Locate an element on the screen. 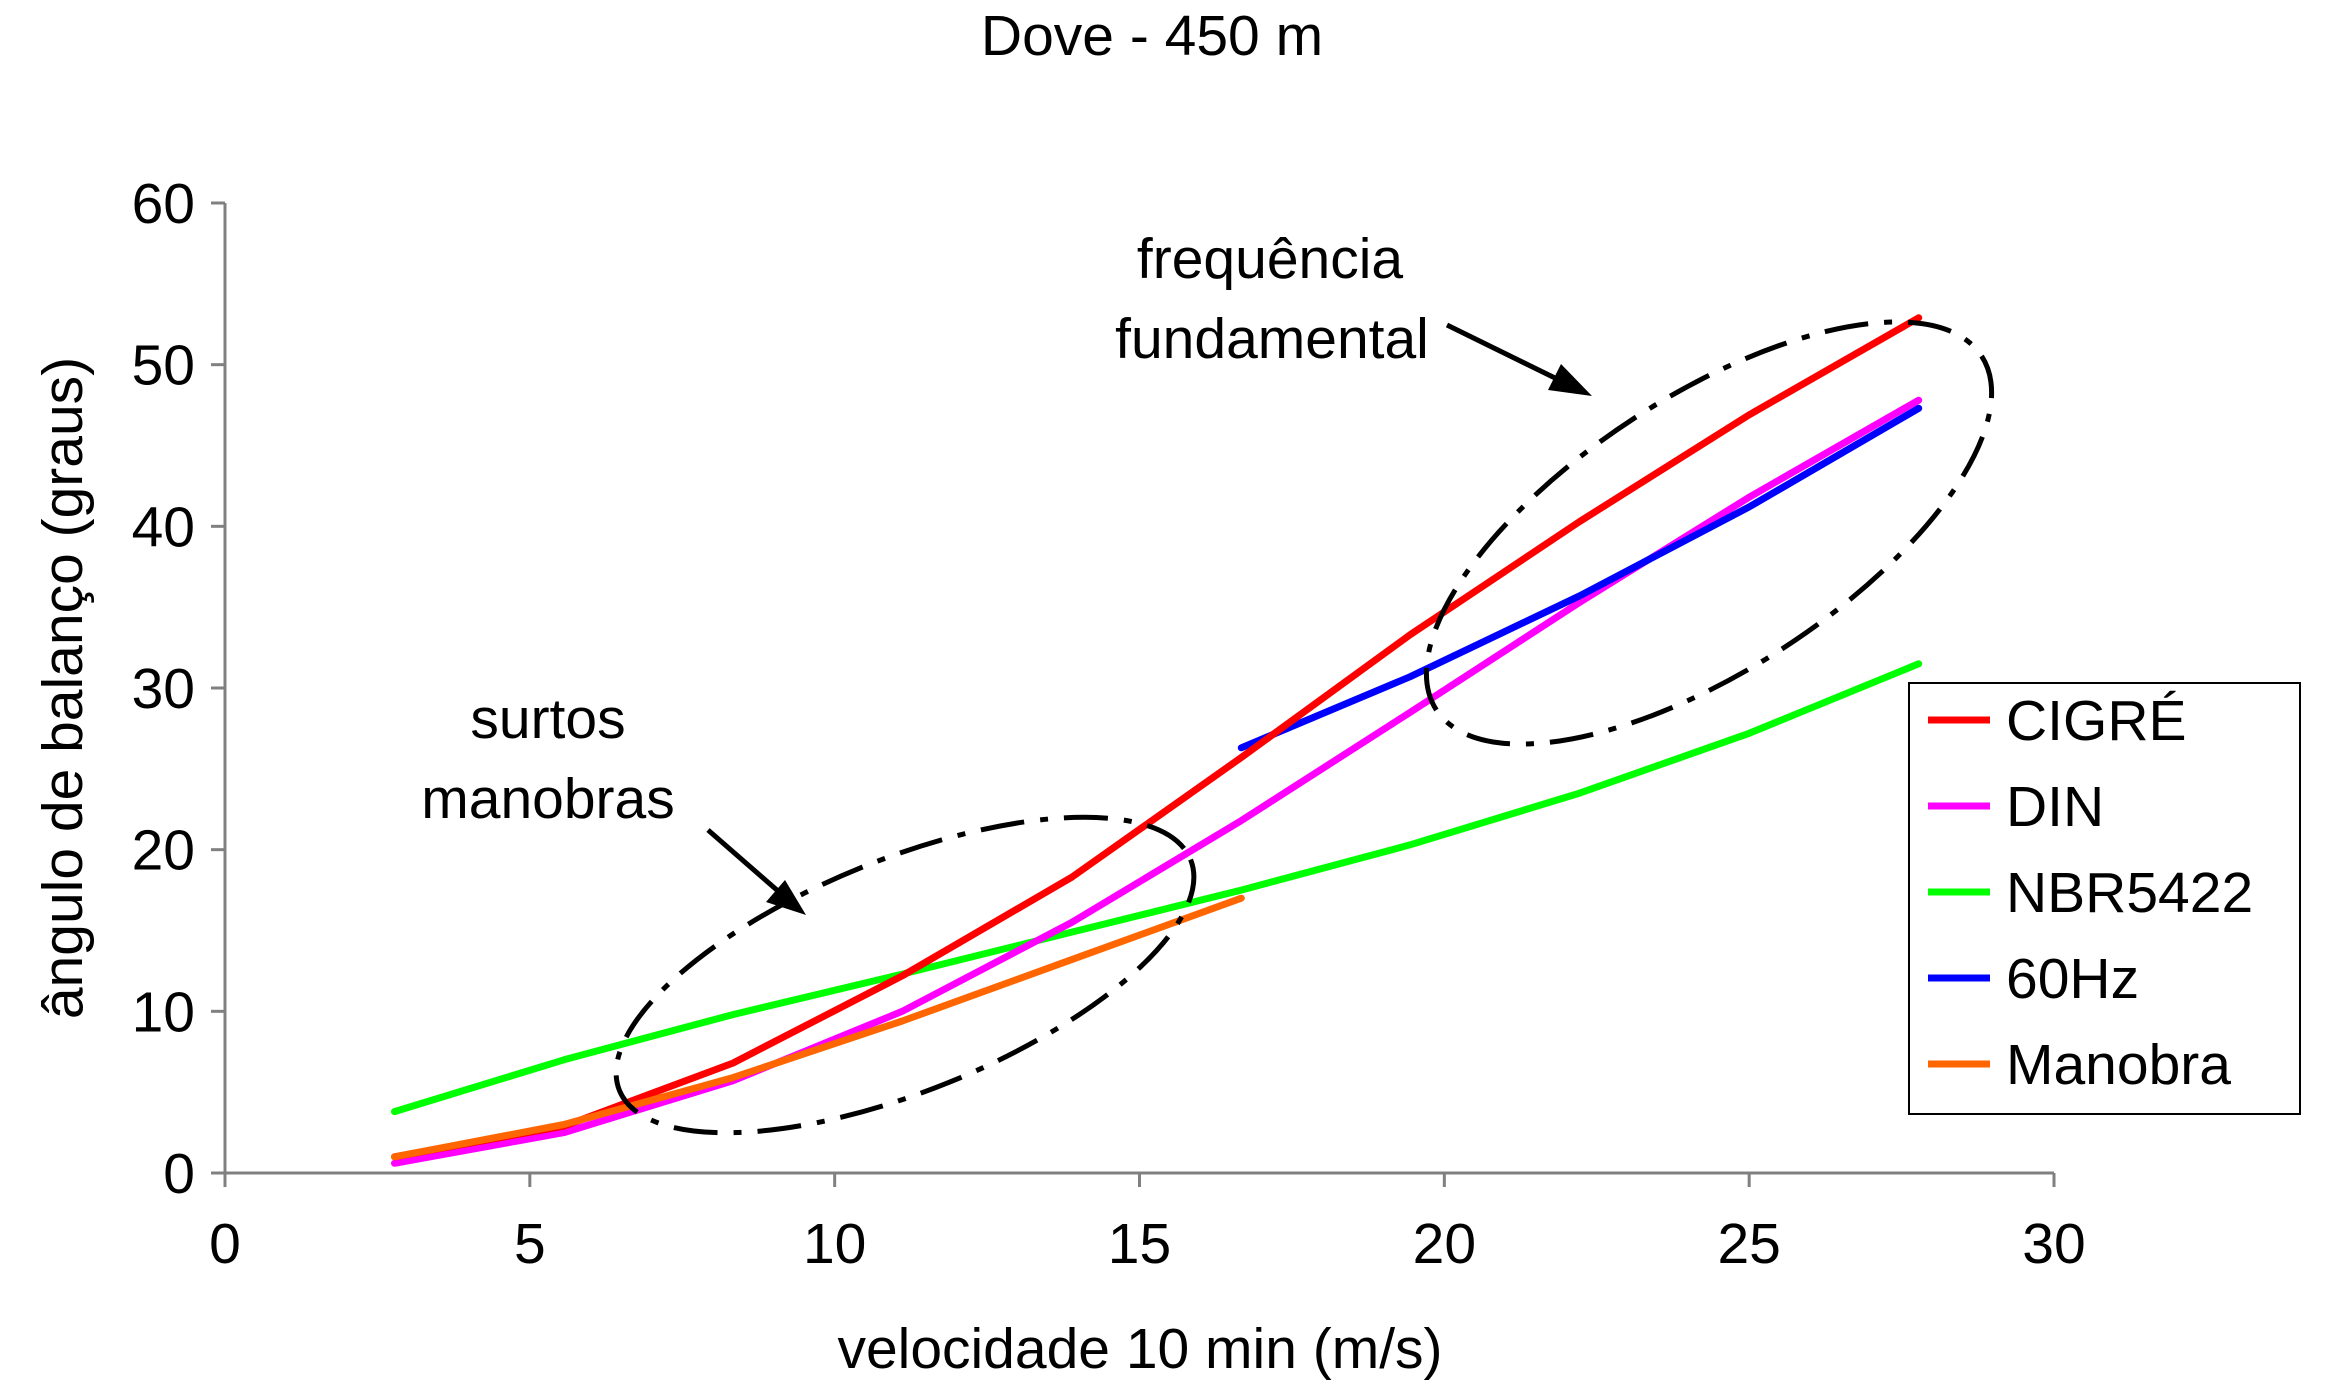 The width and height of the screenshot is (2342, 1396). annotation-surtos-arrowhead is located at coordinates (786, 897).